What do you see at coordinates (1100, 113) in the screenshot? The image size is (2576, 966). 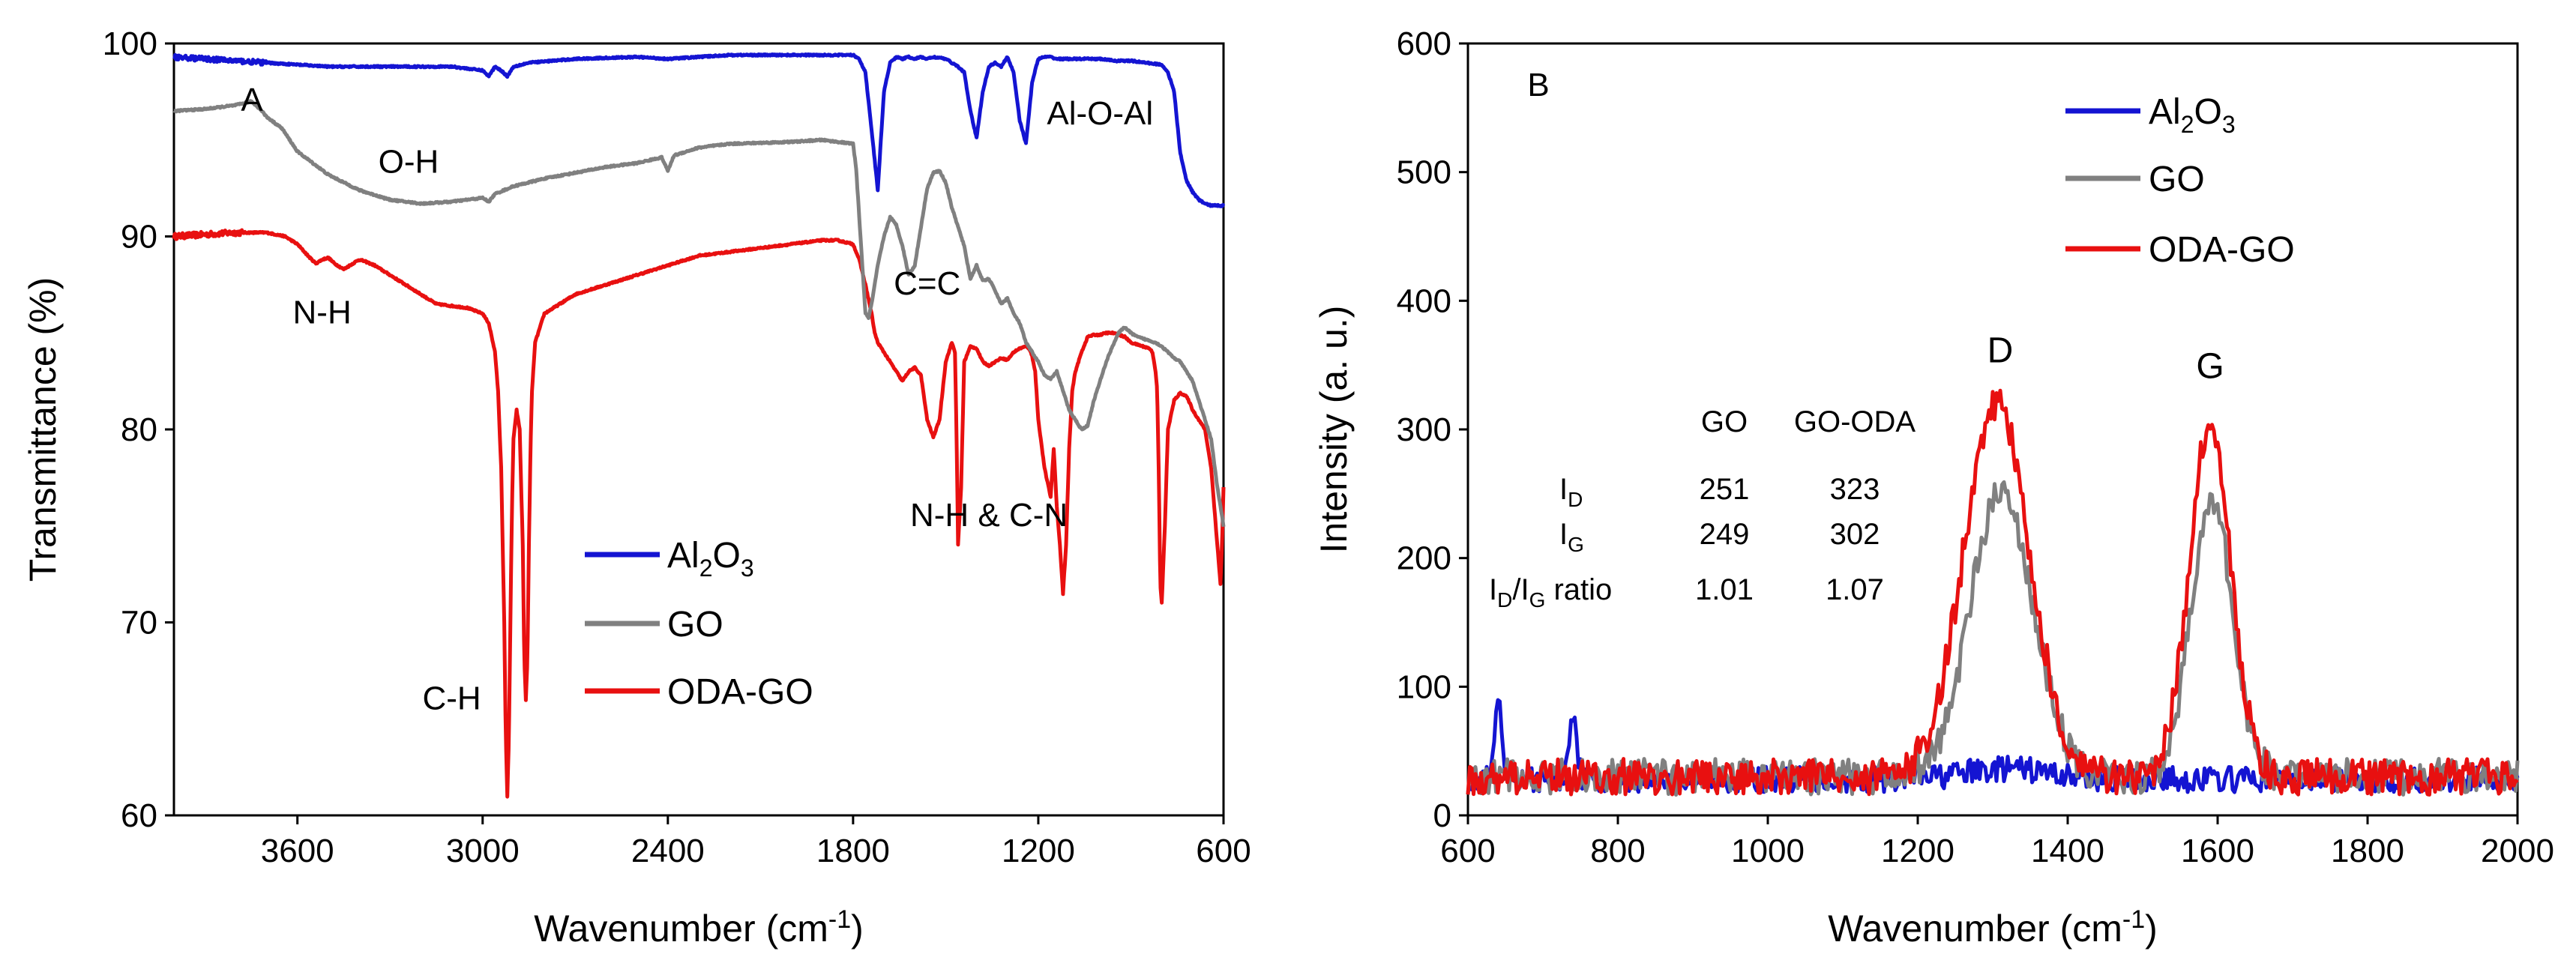 I see `ftir-annotation: Al-O-Al` at bounding box center [1100, 113].